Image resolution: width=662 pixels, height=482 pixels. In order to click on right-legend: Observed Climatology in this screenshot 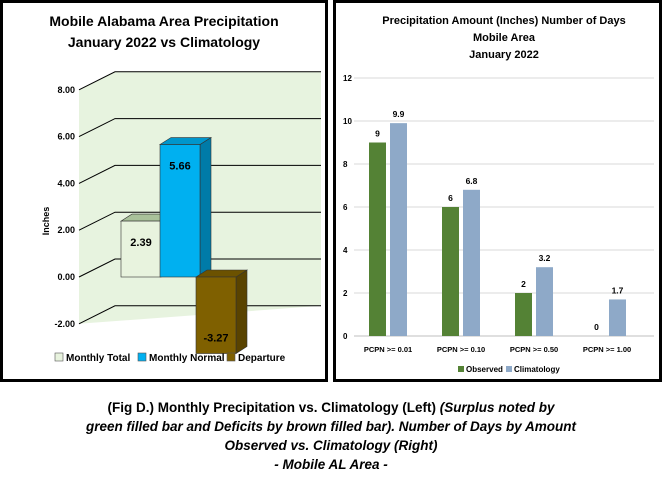, I will do `click(509, 369)`.